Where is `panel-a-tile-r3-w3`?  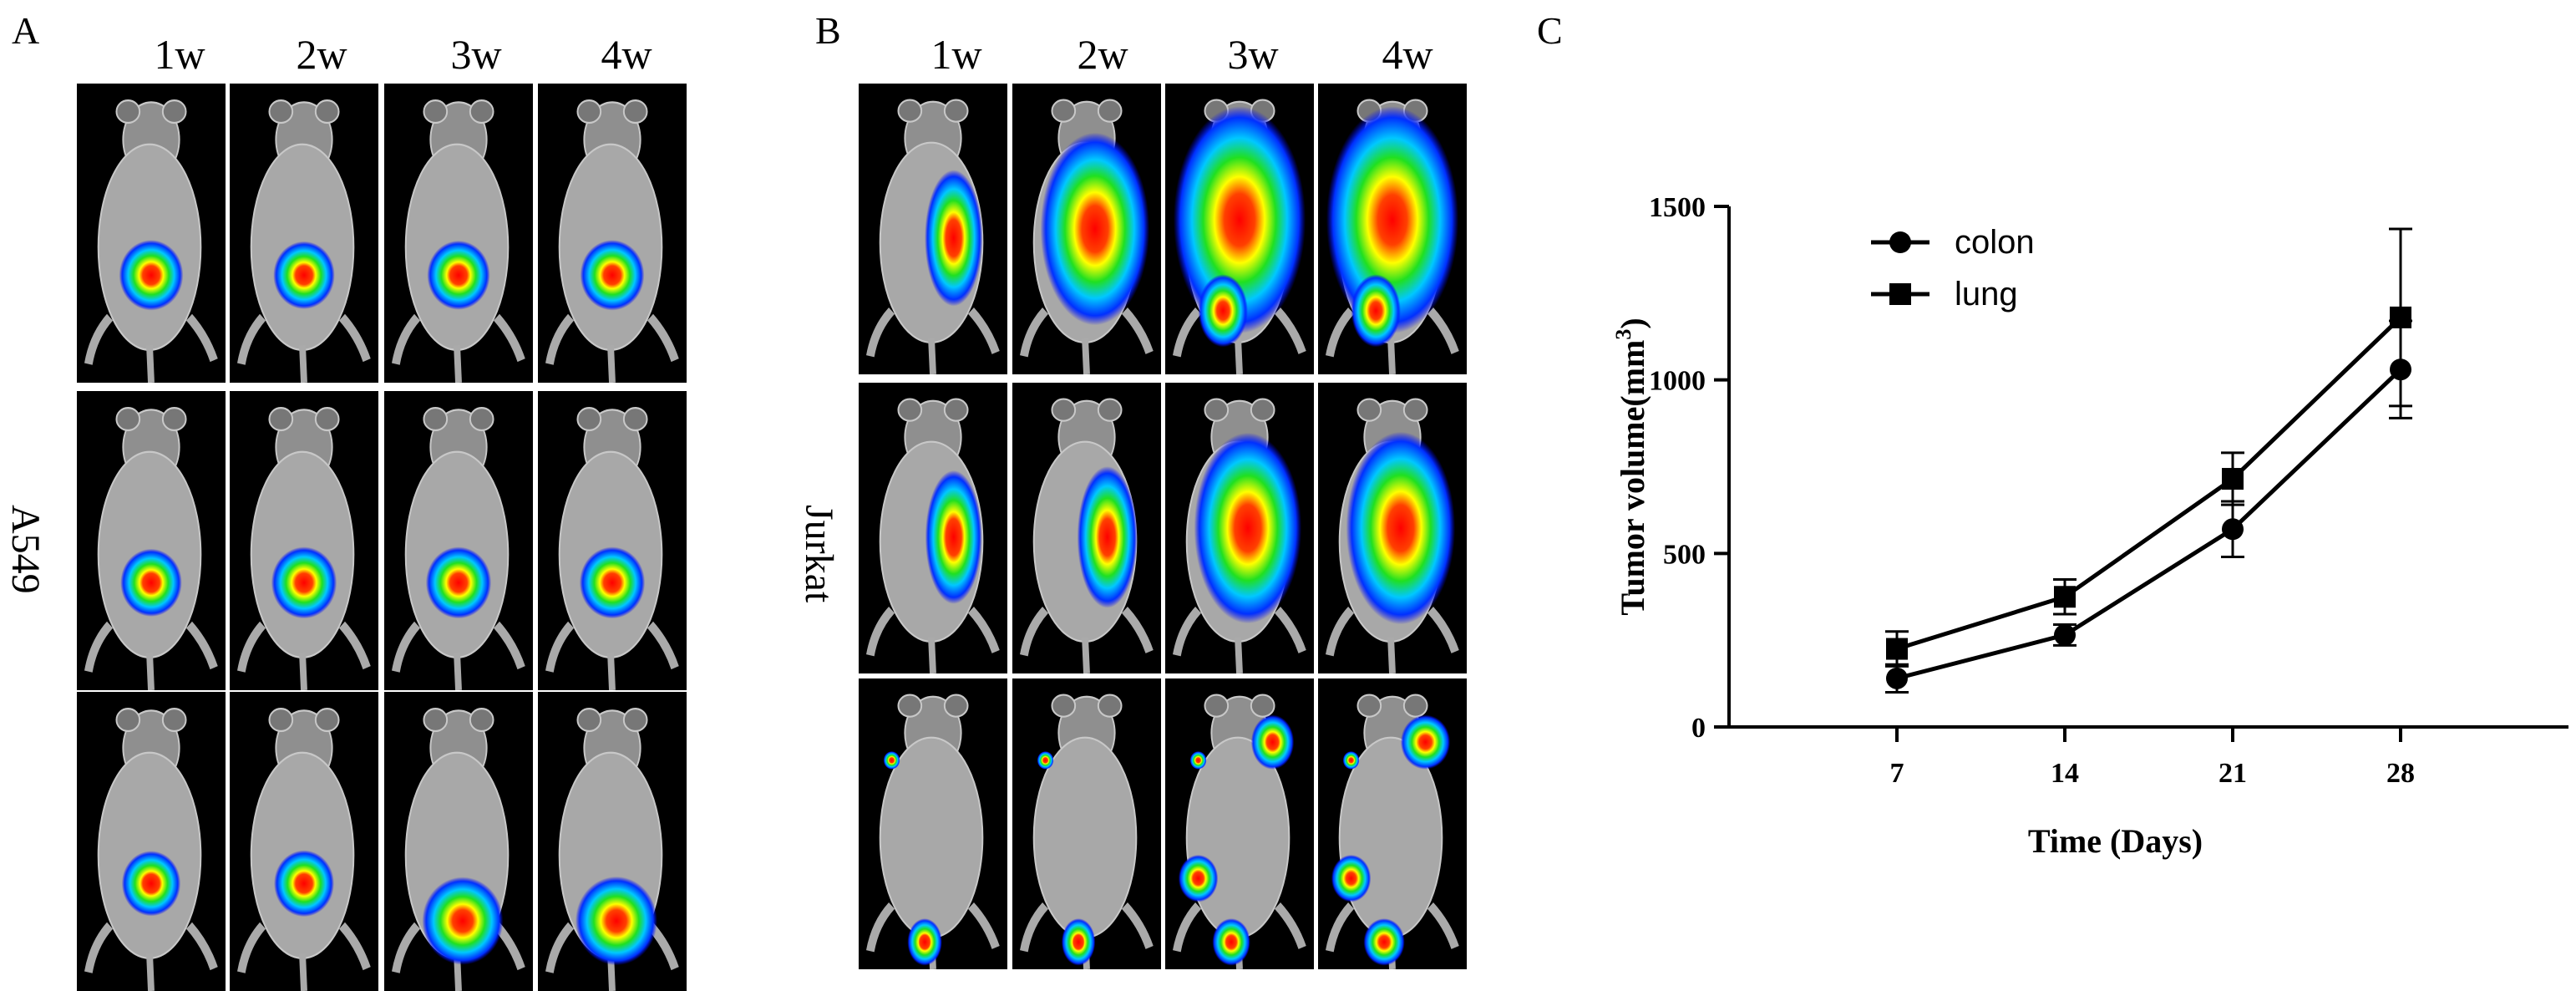 panel-a-tile-r3-w3 is located at coordinates (458, 841).